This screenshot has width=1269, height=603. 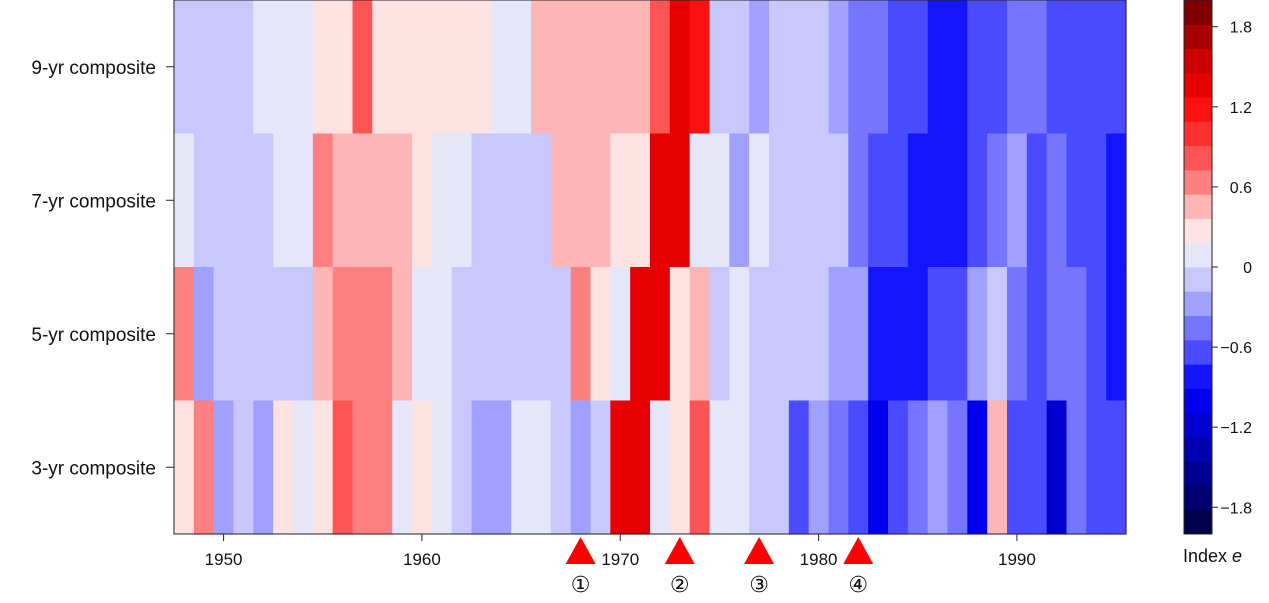 I want to click on y-tick-label: 7-yr composite, so click(x=93, y=201).